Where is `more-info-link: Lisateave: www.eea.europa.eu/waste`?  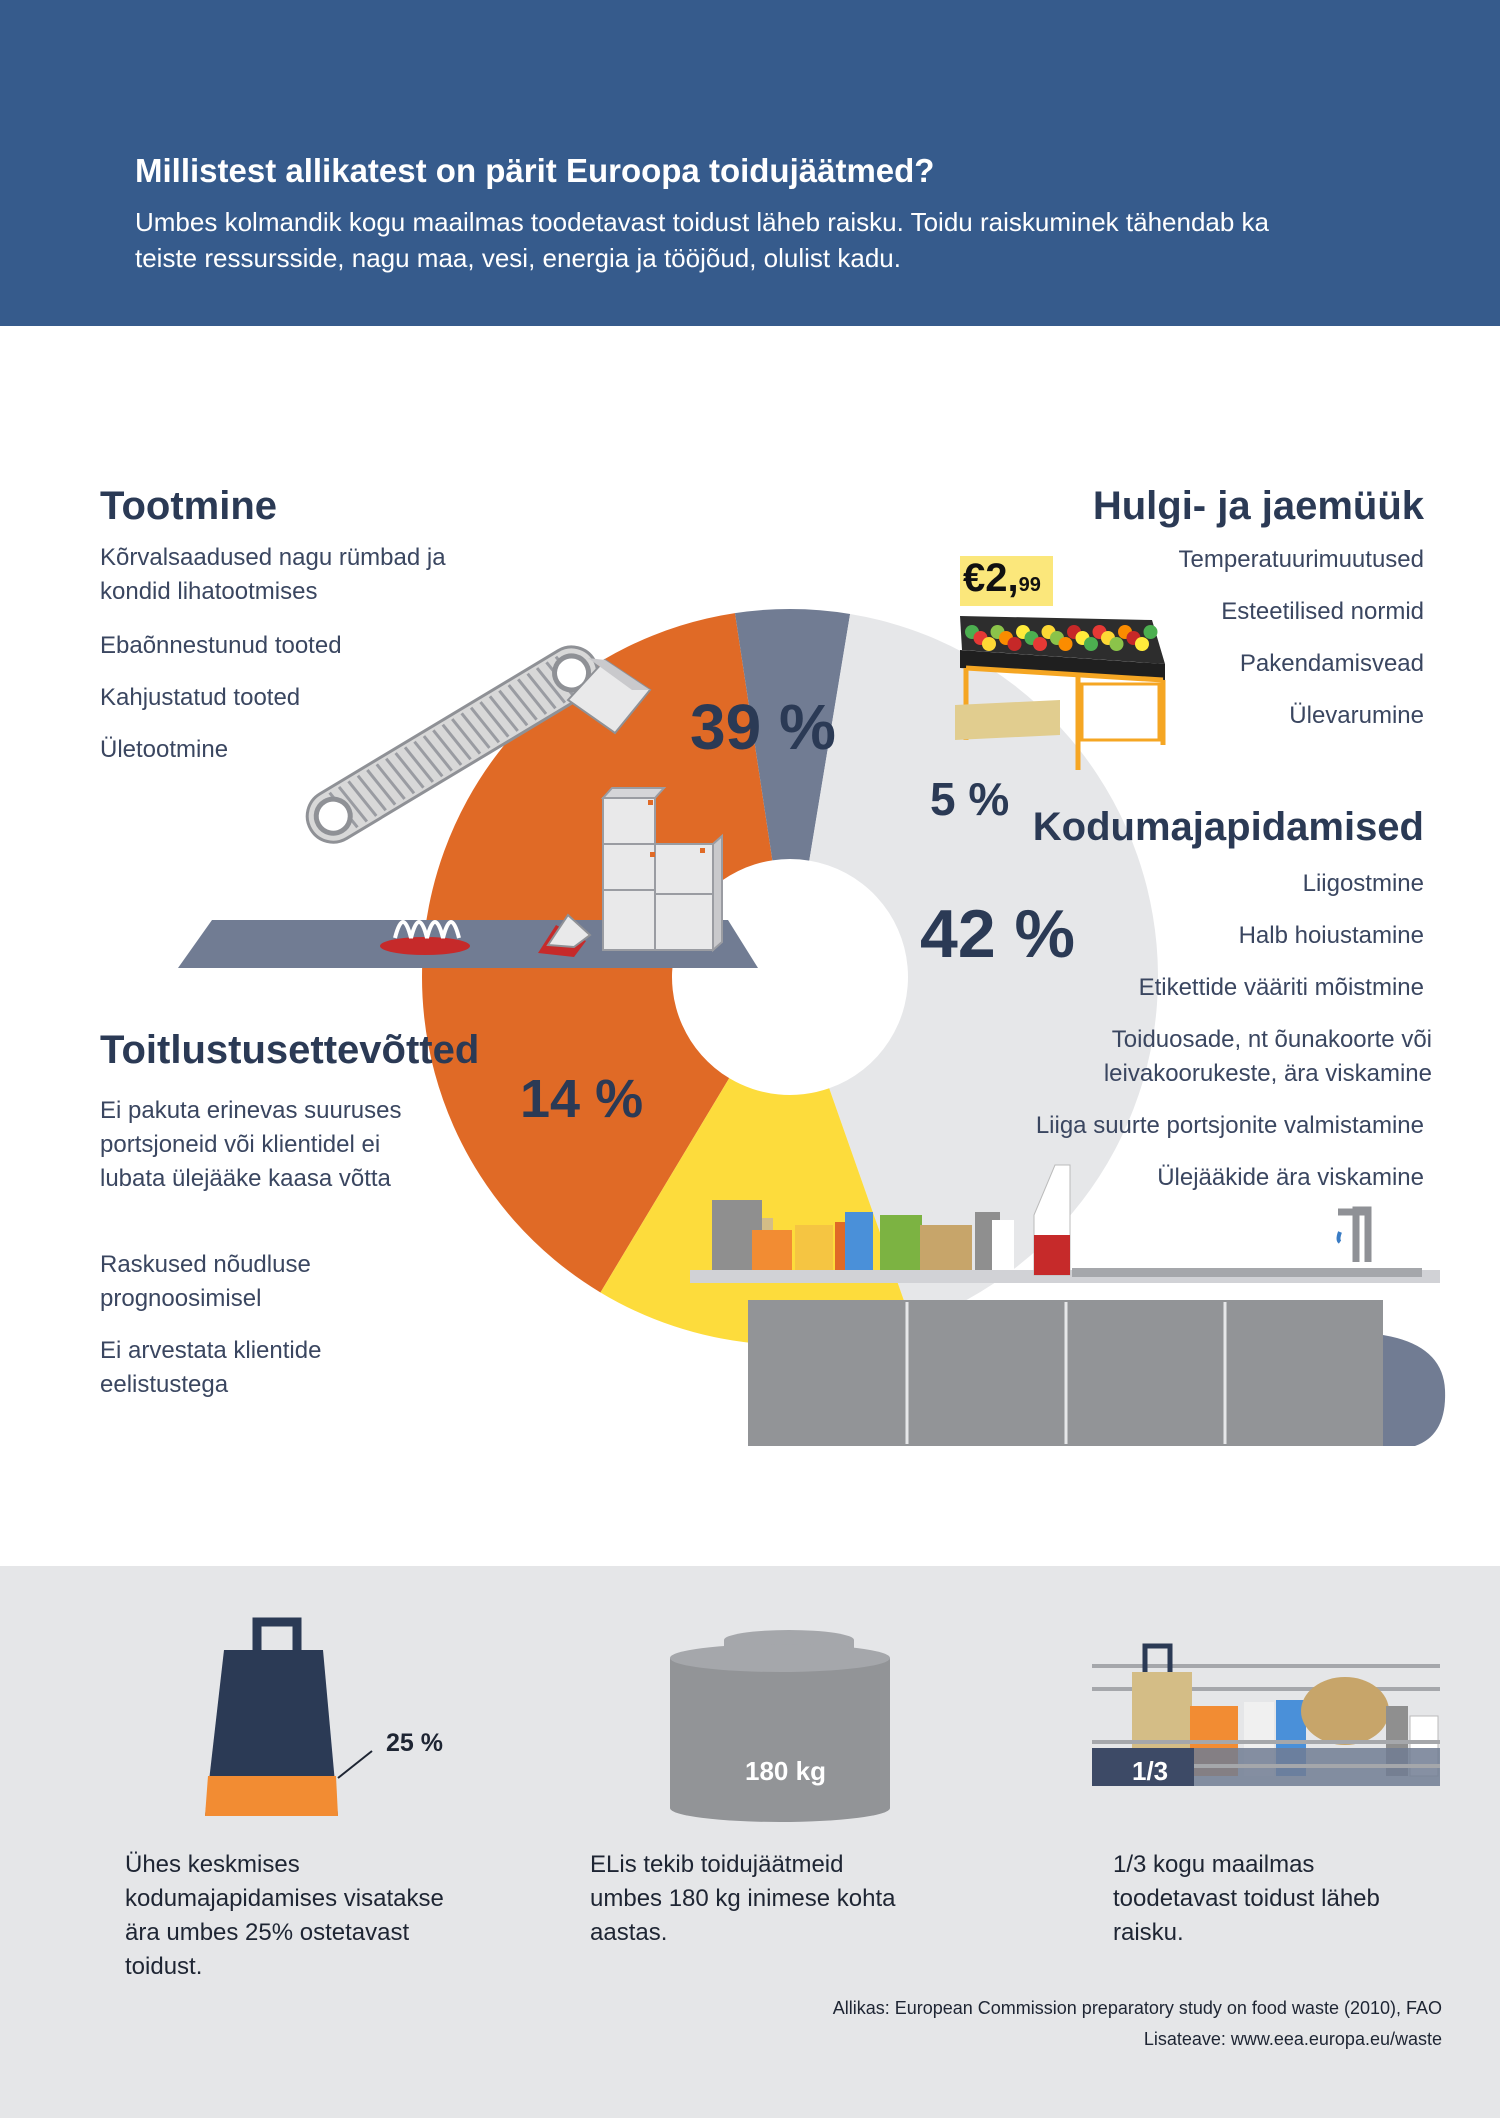
more-info-link: Lisateave: www.eea.europa.eu/waste is located at coordinates (1292, 2039).